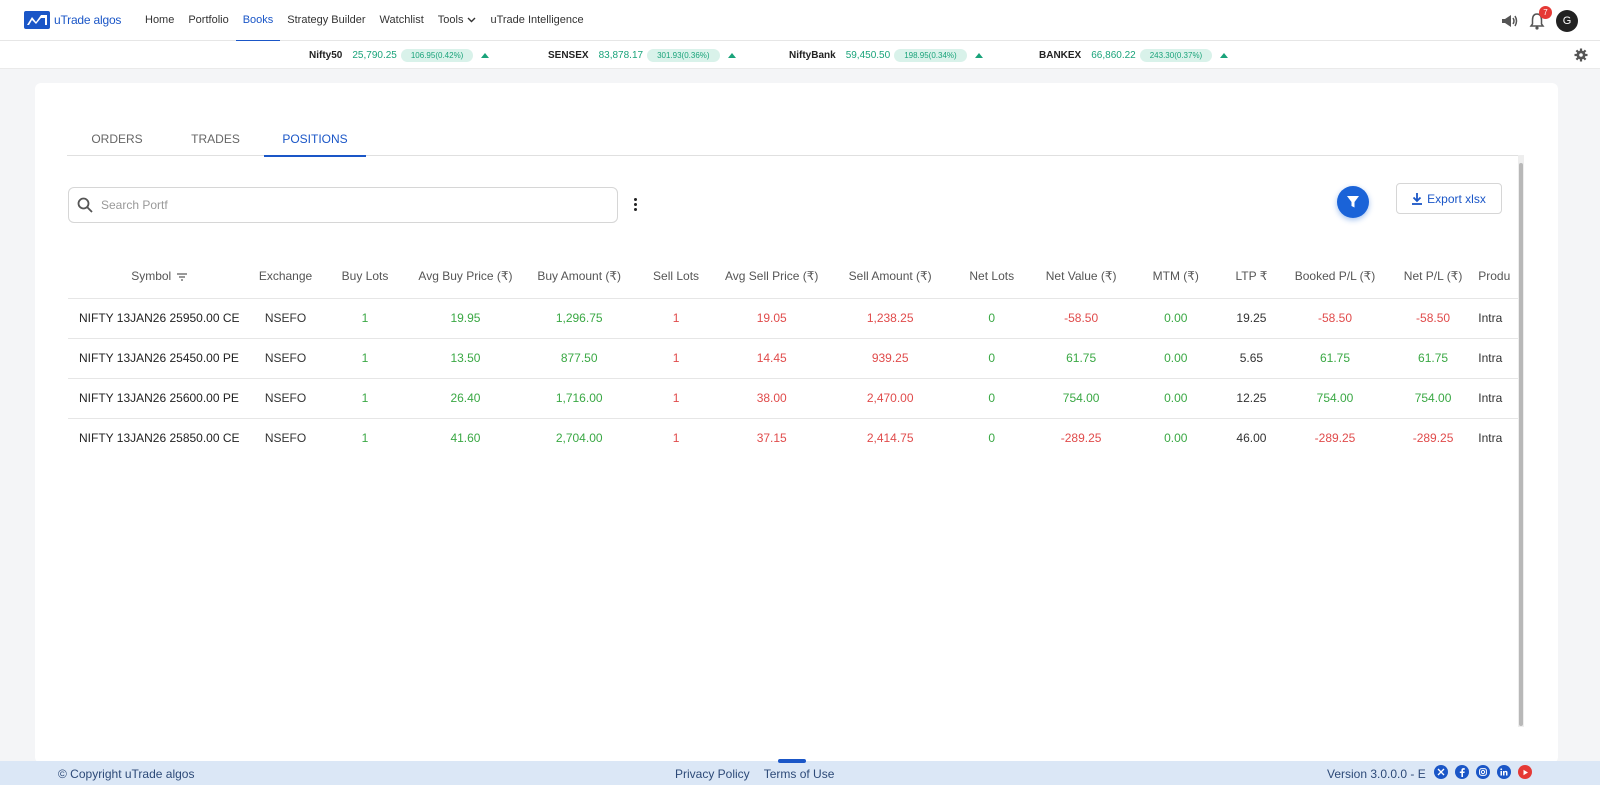 This screenshot has width=1600, height=785. What do you see at coordinates (465, 358) in the screenshot?
I see `cell-avg-buy-price: 13.50` at bounding box center [465, 358].